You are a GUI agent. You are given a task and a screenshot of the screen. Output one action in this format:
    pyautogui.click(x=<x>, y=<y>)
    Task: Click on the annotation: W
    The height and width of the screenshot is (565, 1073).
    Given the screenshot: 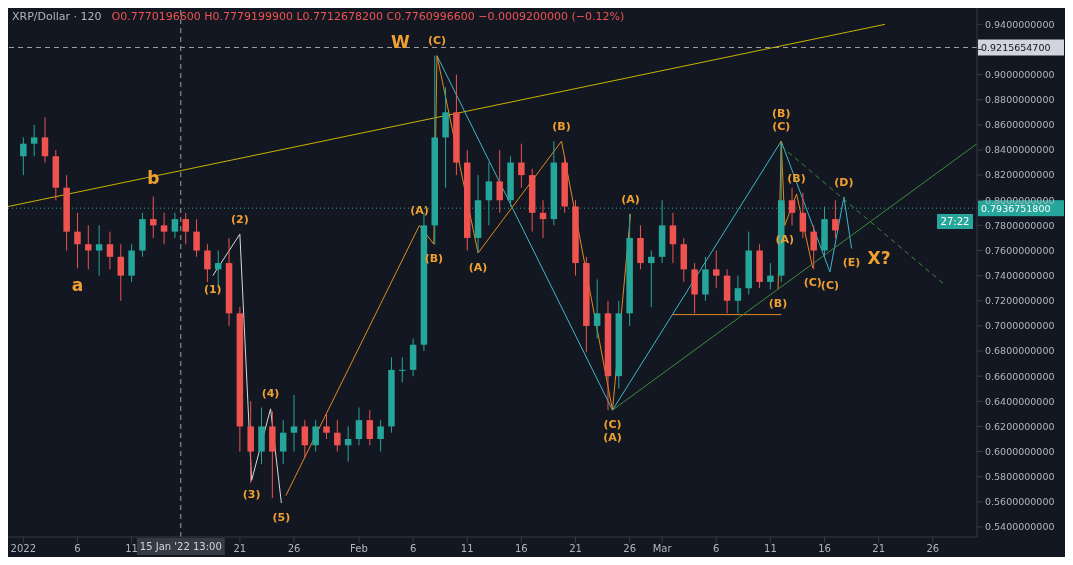 What is the action you would take?
    pyautogui.click(x=401, y=42)
    